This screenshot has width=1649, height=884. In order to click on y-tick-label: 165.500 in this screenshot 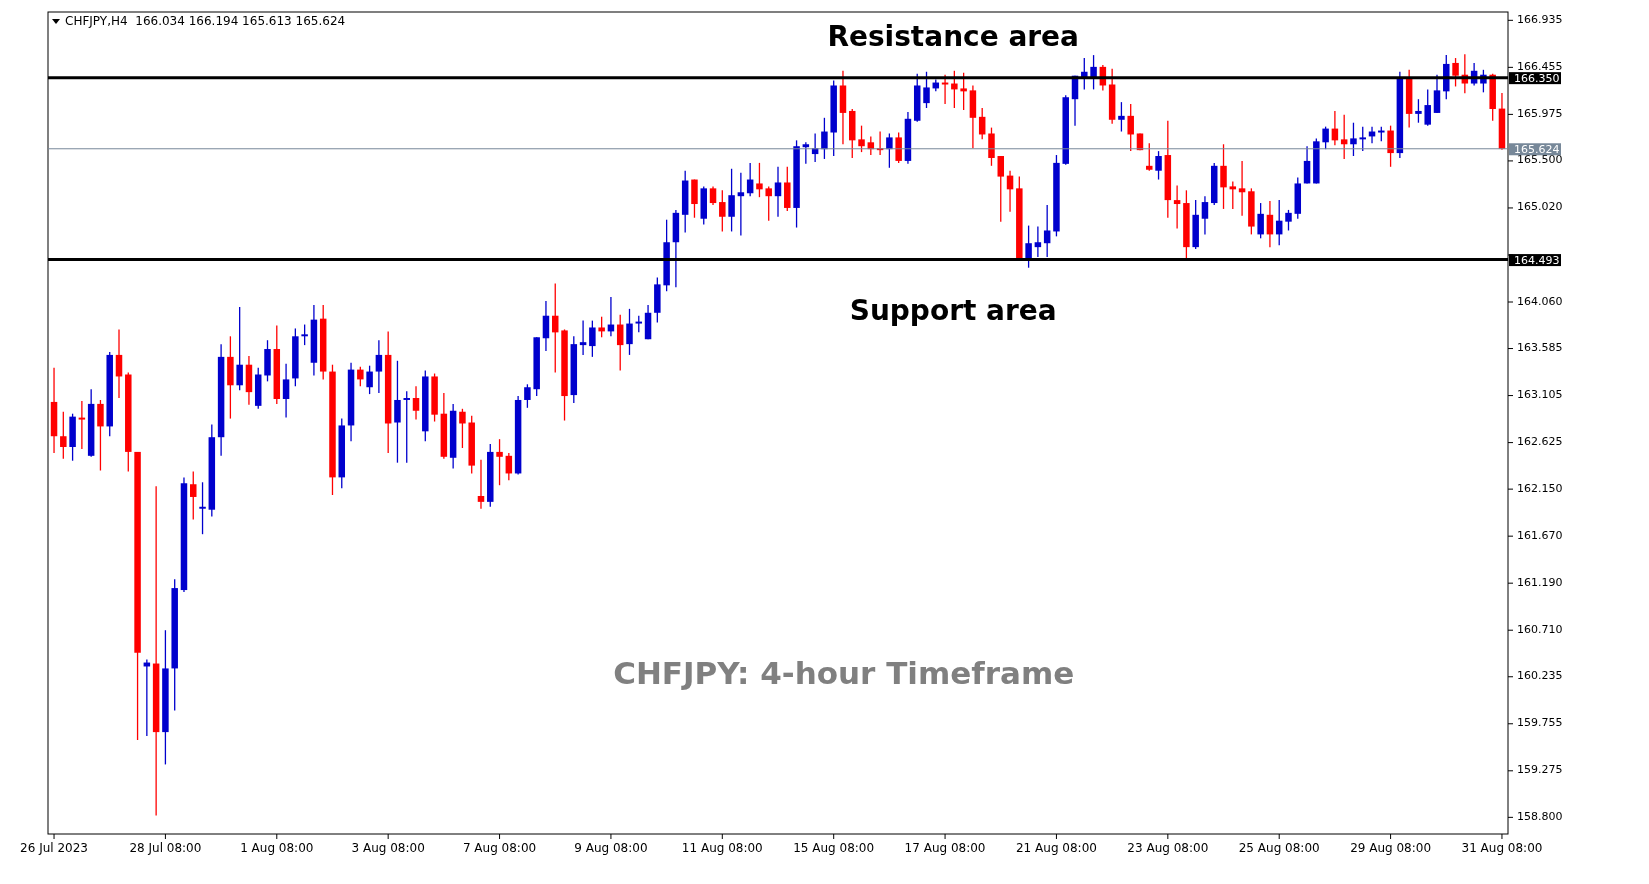, I will do `click(1540, 160)`.